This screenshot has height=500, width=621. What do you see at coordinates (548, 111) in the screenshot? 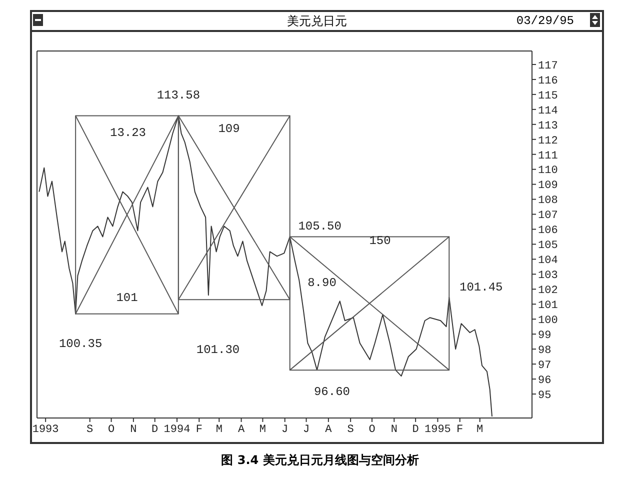
I see `y-tick-label: 114` at bounding box center [548, 111].